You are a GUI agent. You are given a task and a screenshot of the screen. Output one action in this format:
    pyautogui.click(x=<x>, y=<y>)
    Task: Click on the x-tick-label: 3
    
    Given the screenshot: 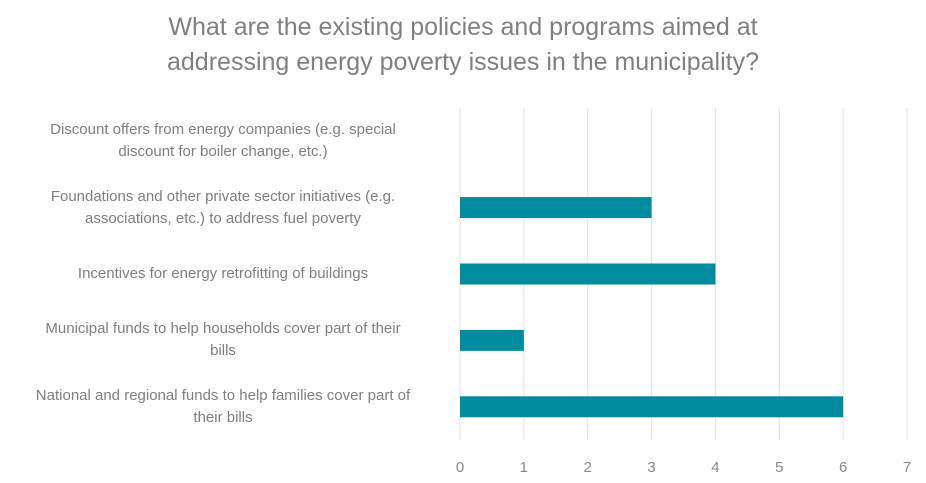 What is the action you would take?
    pyautogui.click(x=651, y=467)
    